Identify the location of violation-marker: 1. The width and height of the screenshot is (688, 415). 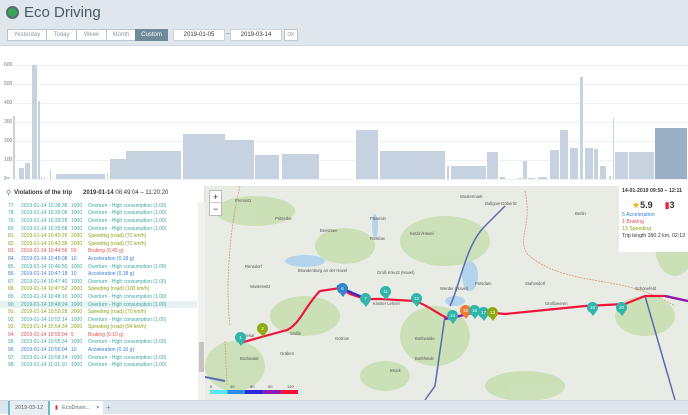
(240, 339).